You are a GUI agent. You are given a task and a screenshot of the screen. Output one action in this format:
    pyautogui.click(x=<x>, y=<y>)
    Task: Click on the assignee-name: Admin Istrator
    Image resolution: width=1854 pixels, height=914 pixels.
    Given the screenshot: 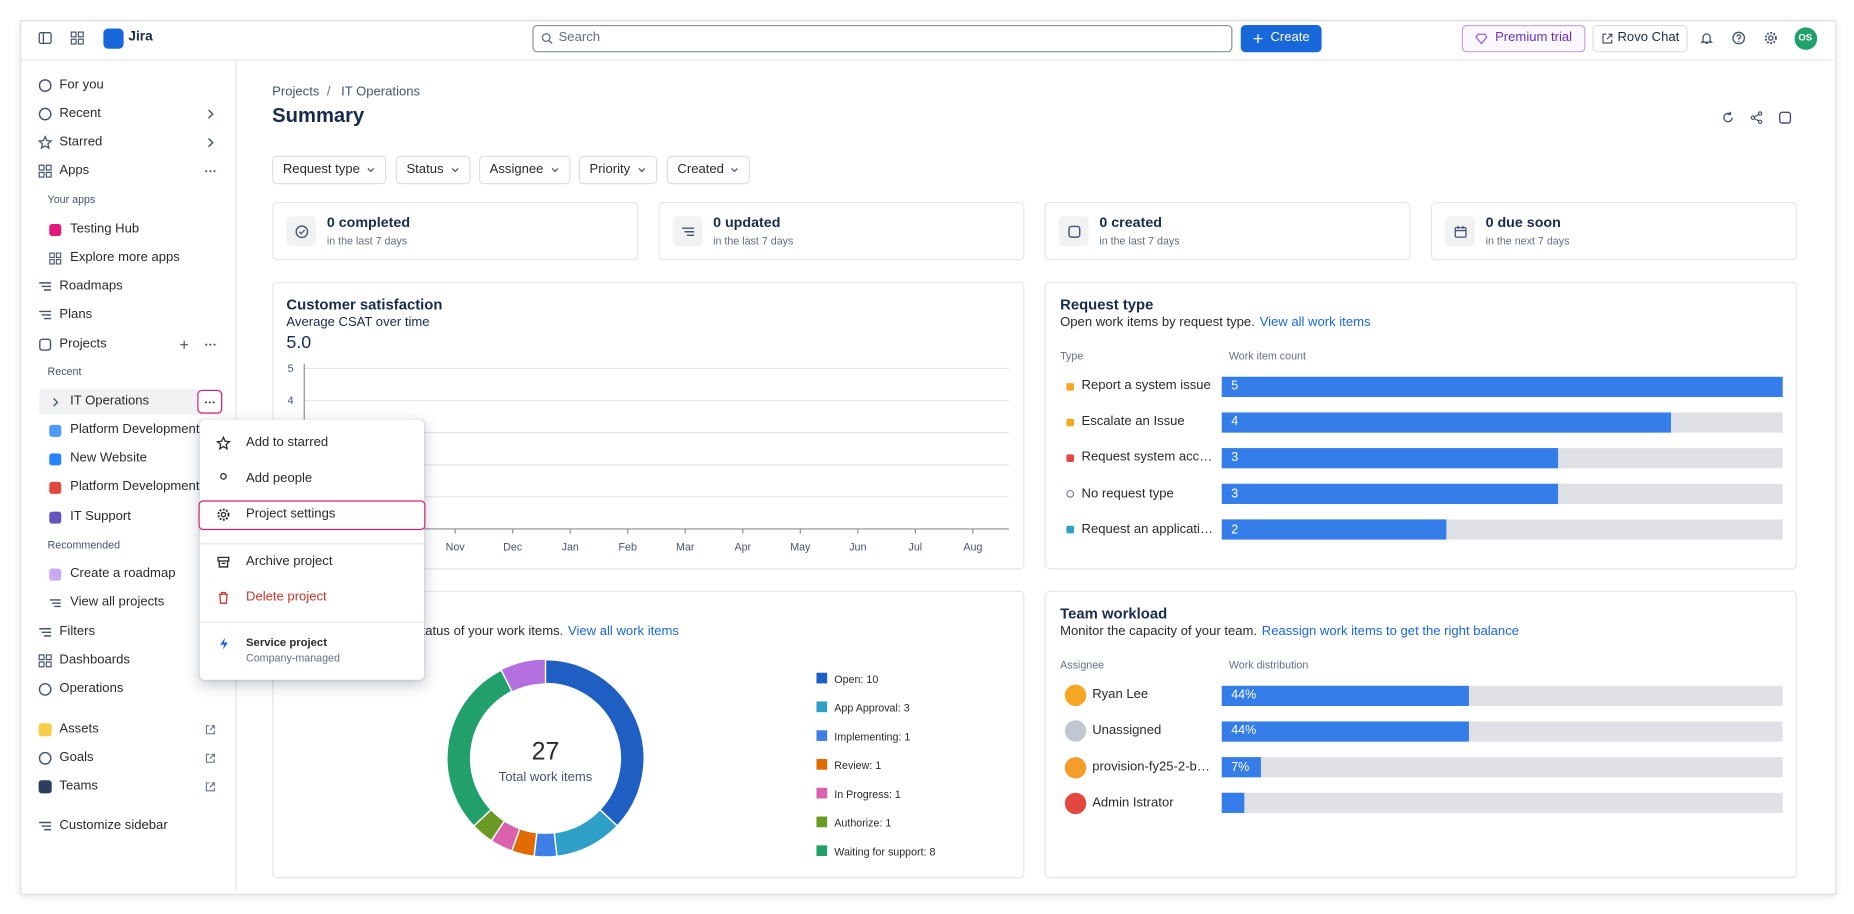 What is the action you would take?
    pyautogui.click(x=1132, y=803)
    